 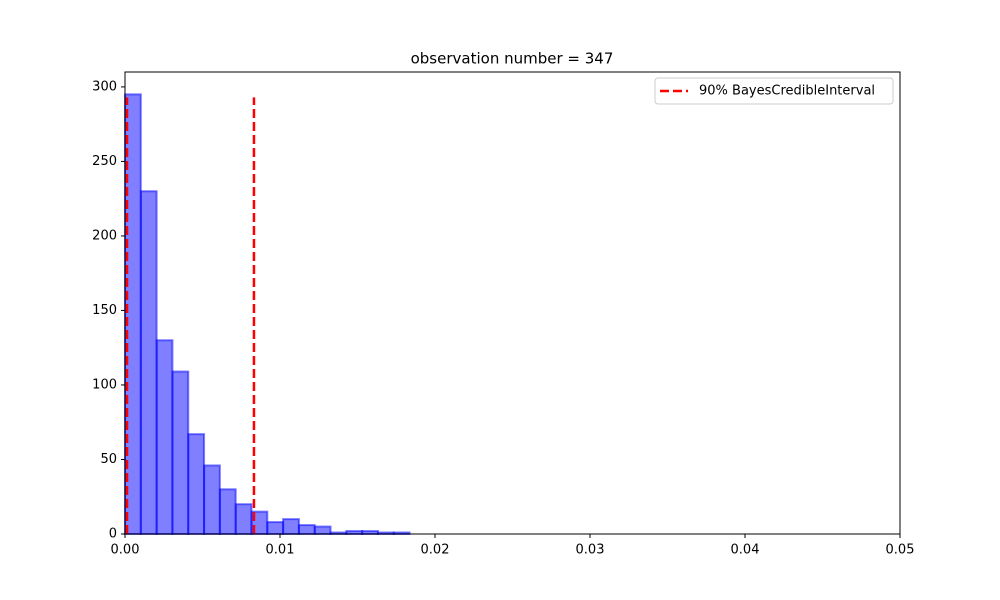 What do you see at coordinates (104, 310) in the screenshot?
I see `y-tick-label: 150` at bounding box center [104, 310].